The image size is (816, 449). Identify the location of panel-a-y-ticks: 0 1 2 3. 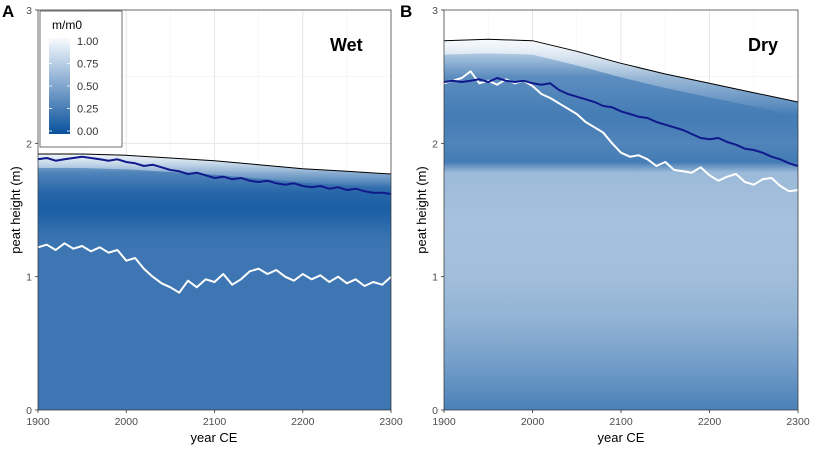
(32, 211).